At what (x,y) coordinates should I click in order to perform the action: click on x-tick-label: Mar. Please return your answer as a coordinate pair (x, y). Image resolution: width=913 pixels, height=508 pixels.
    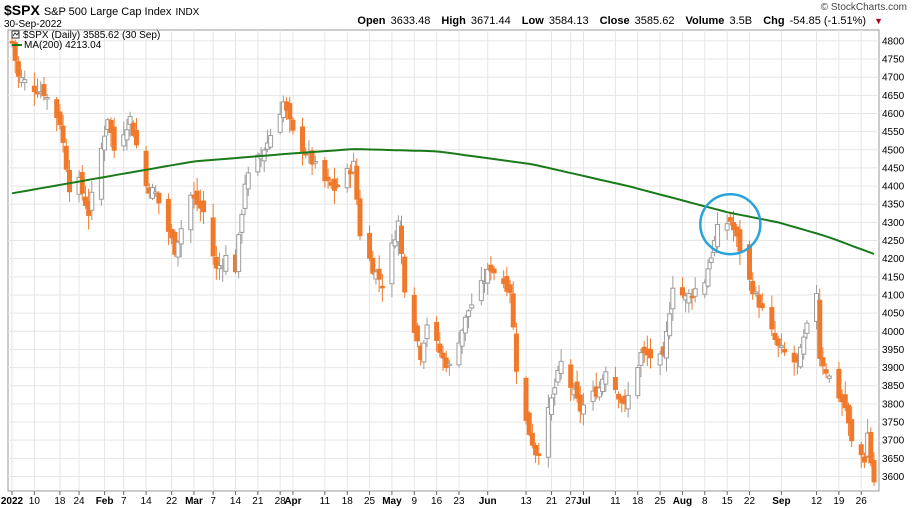
    Looking at the image, I should click on (194, 501).